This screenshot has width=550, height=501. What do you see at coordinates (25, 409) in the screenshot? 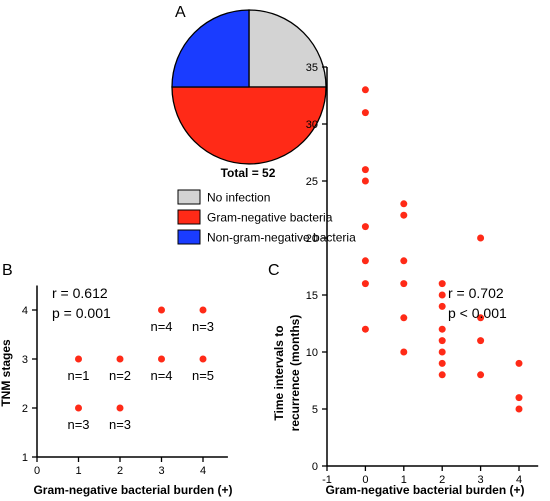
I see `y-tick-label: 2` at bounding box center [25, 409].